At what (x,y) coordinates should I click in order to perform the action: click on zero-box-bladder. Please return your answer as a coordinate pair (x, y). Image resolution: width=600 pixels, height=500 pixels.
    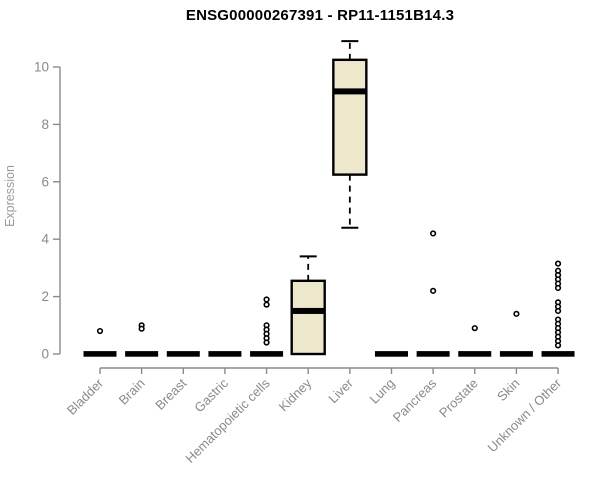
    Looking at the image, I should click on (100, 354).